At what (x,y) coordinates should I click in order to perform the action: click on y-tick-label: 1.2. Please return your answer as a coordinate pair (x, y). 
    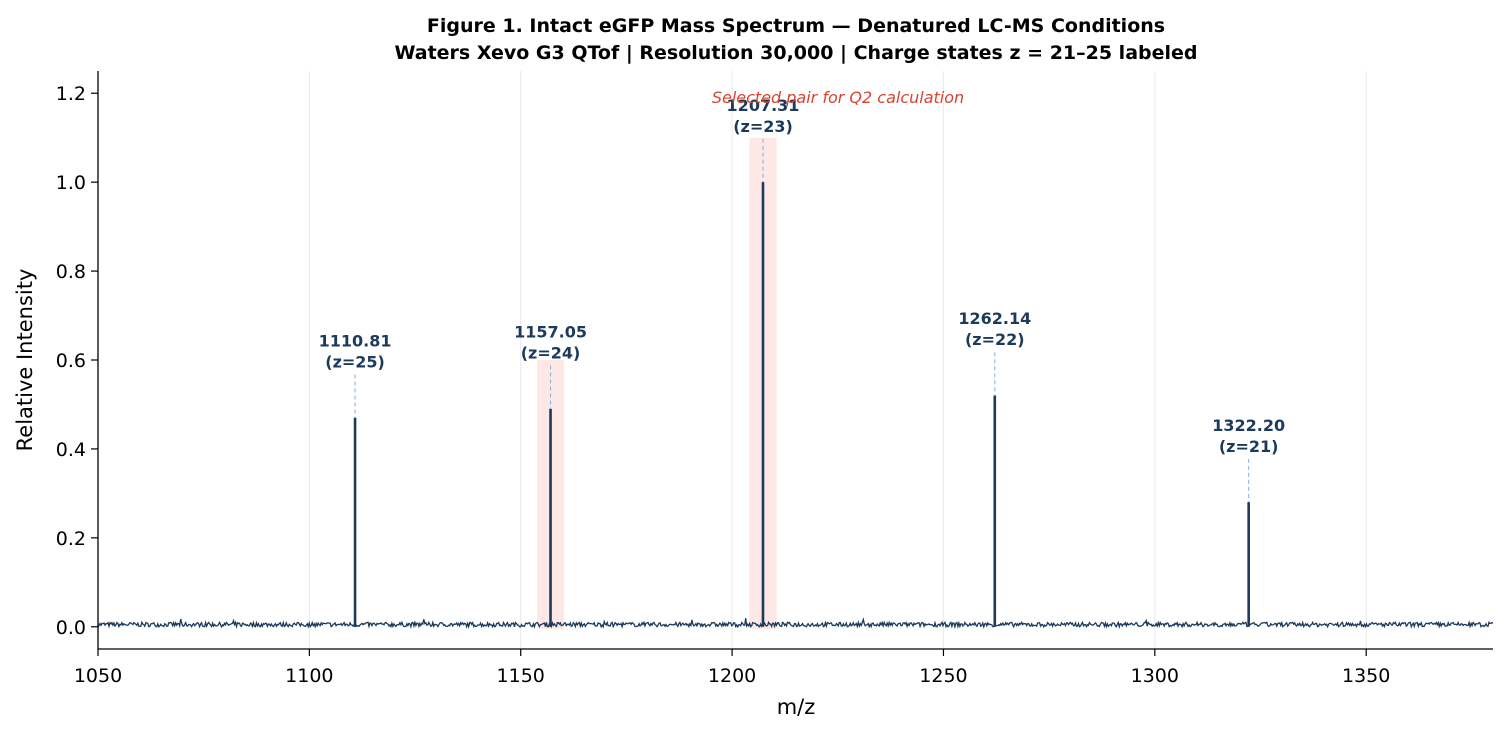
    Looking at the image, I should click on (71, 94).